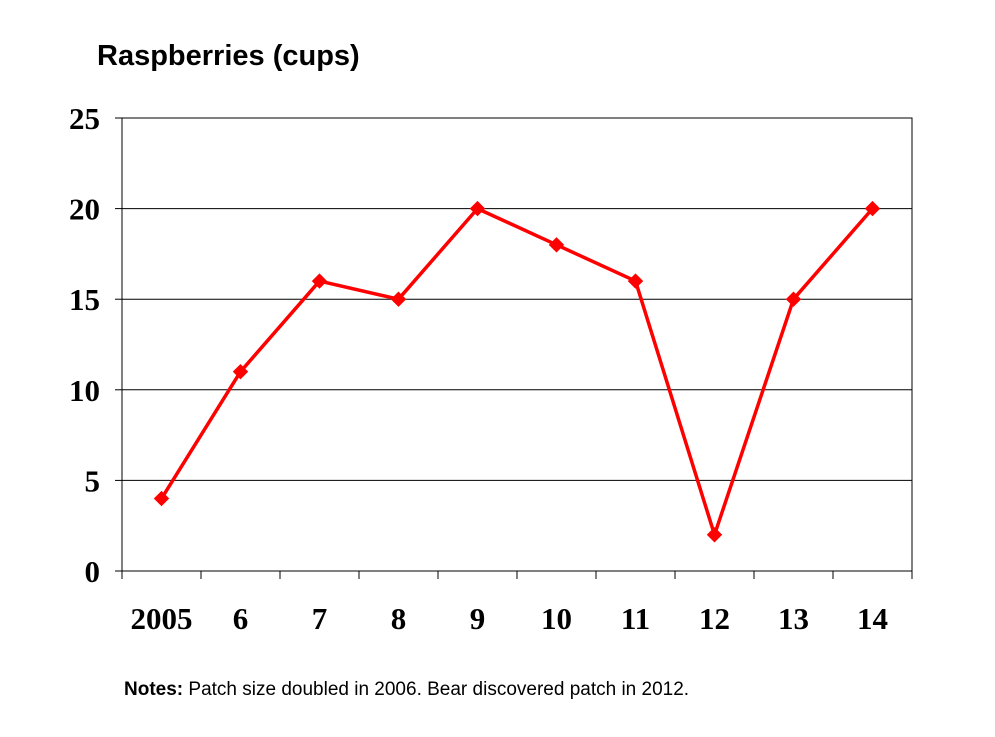  Describe the element at coordinates (162, 618) in the screenshot. I see `x-tick-label: 2005` at that location.